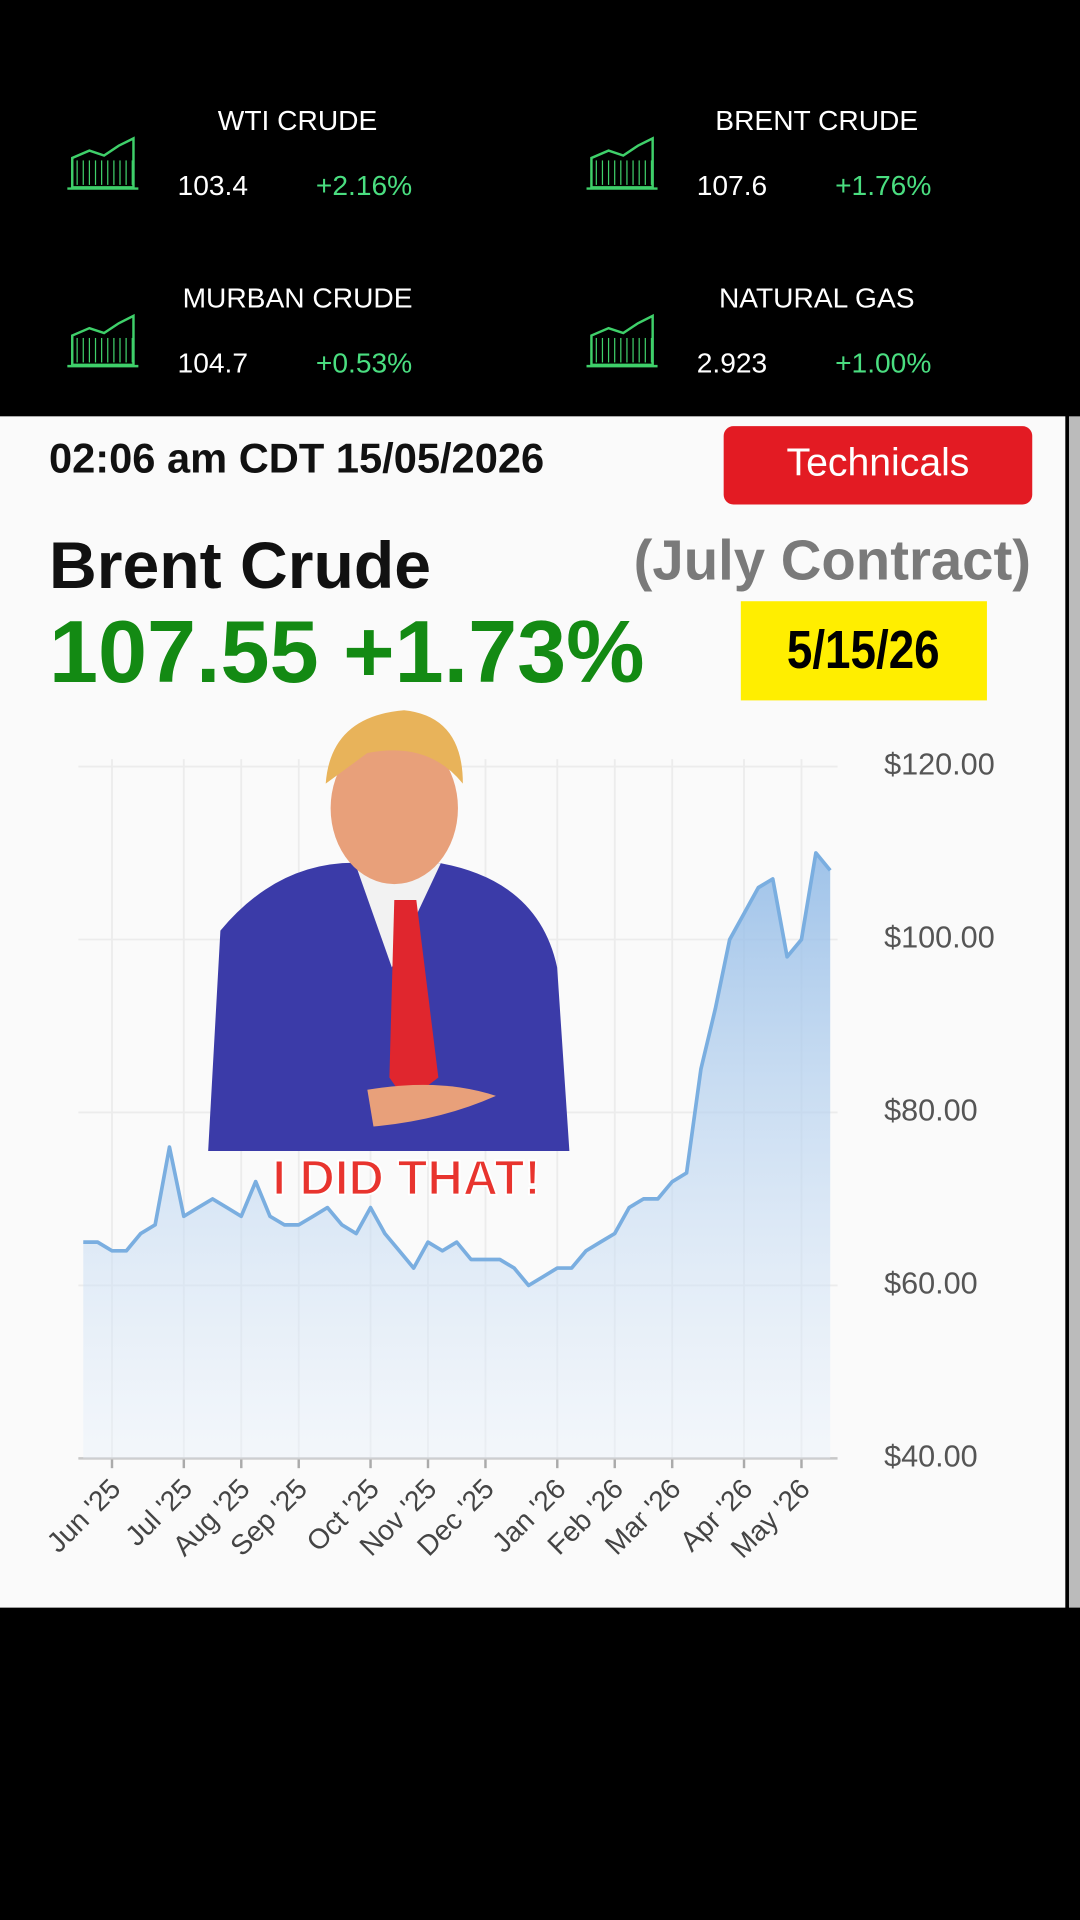  I want to click on timestamp: 02:06 am CDT 15/05/2026, so click(296, 458).